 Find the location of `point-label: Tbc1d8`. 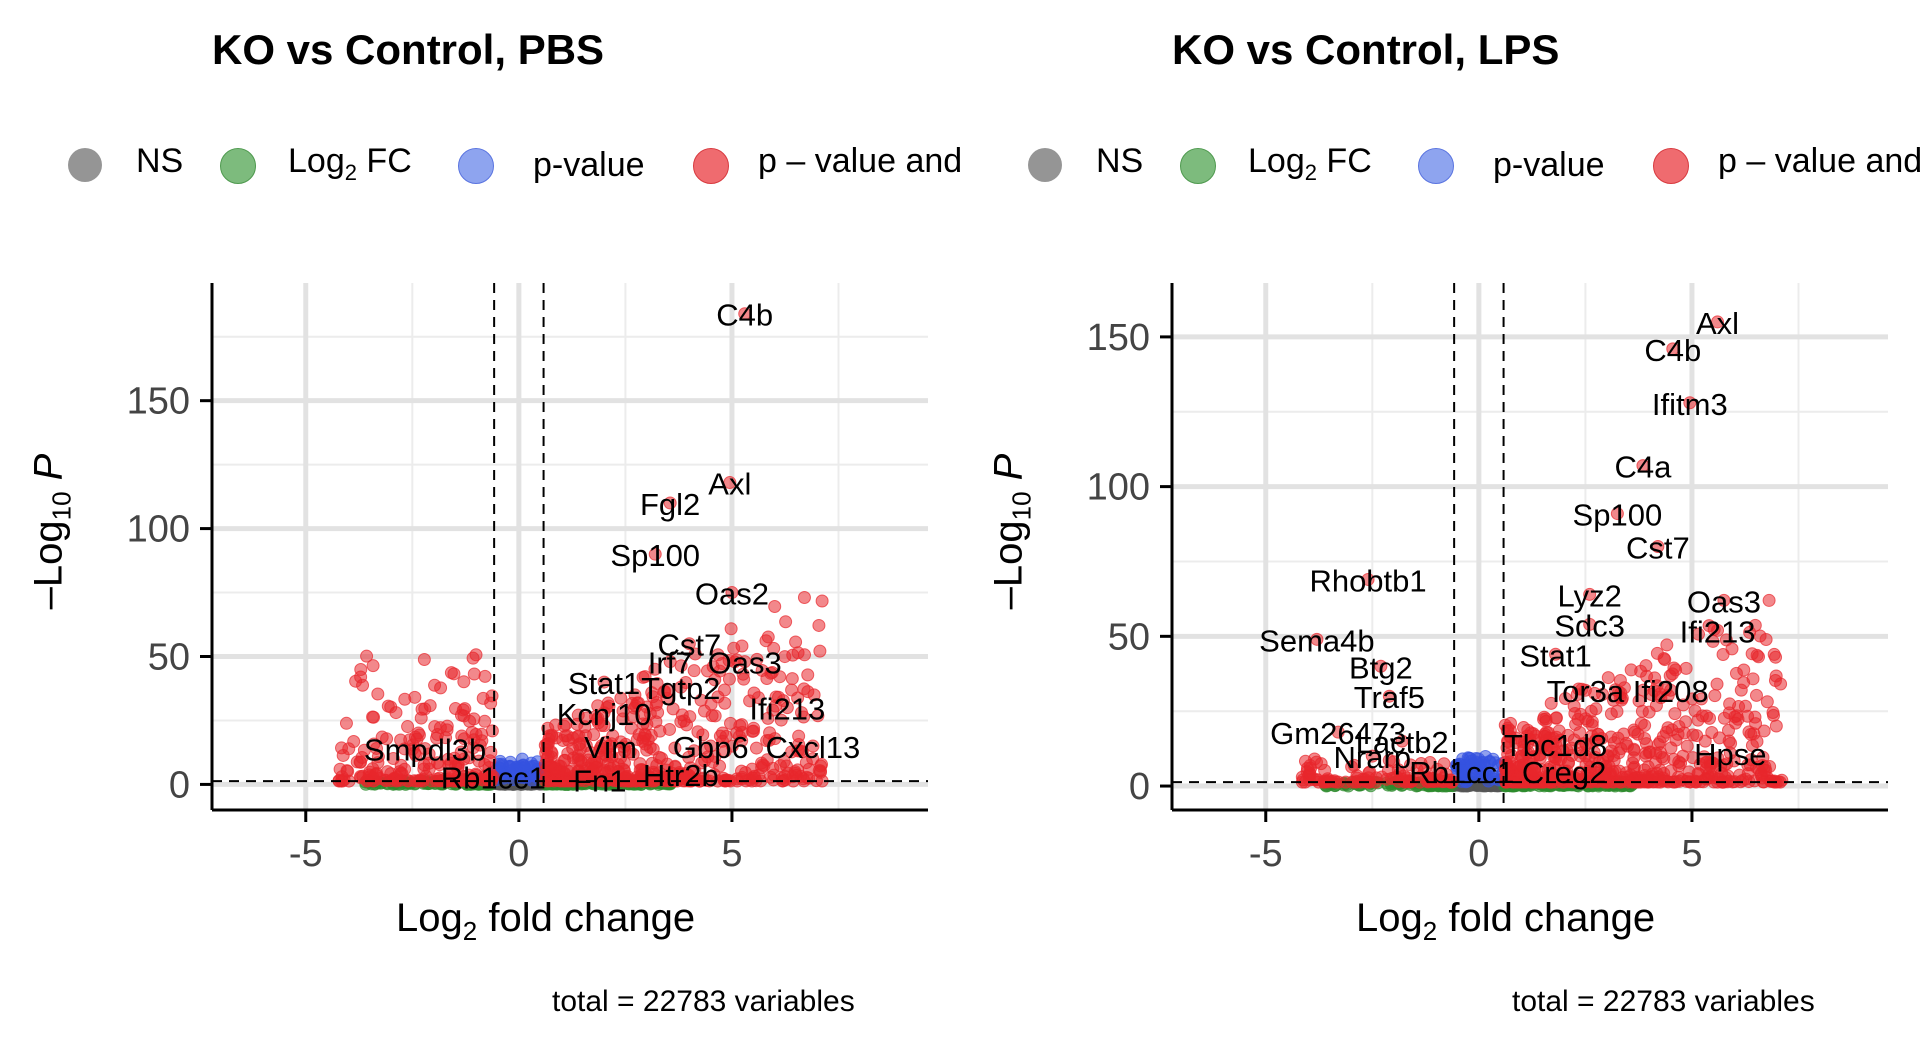

point-label: Tbc1d8 is located at coordinates (1555, 745).